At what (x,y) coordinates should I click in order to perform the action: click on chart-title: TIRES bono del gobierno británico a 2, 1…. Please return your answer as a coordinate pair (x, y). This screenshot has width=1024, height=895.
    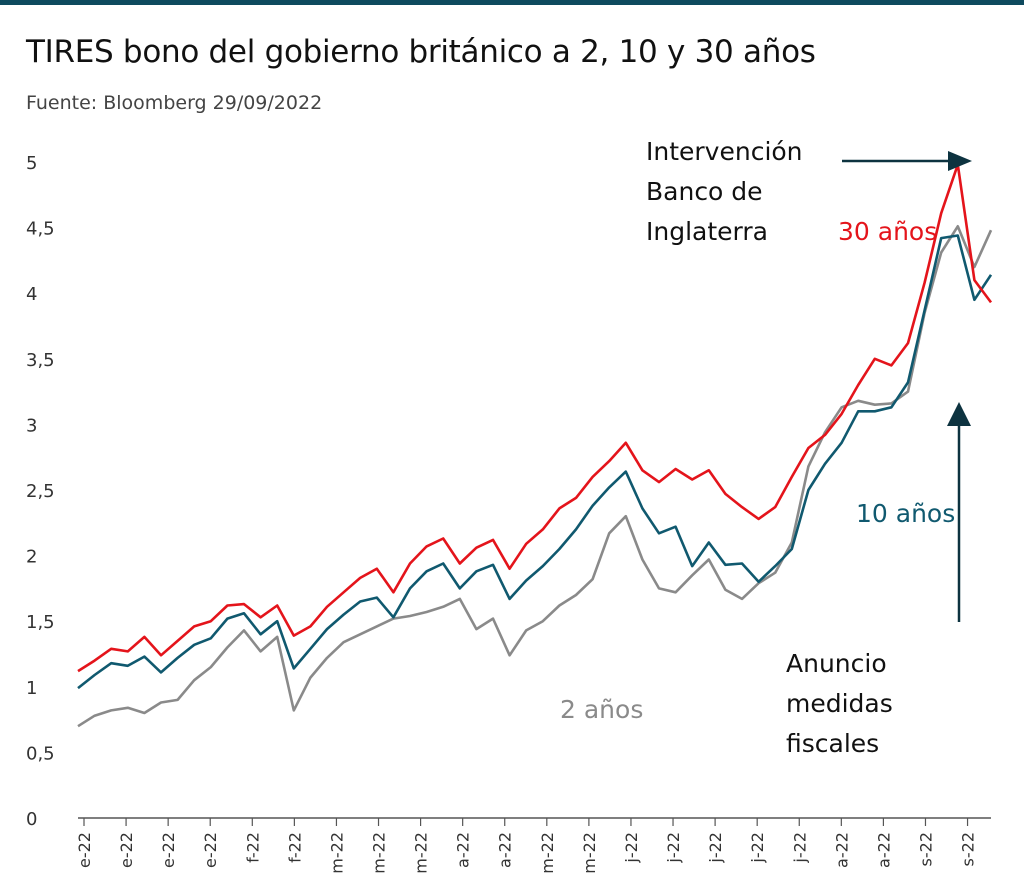
    Looking at the image, I should click on (421, 52).